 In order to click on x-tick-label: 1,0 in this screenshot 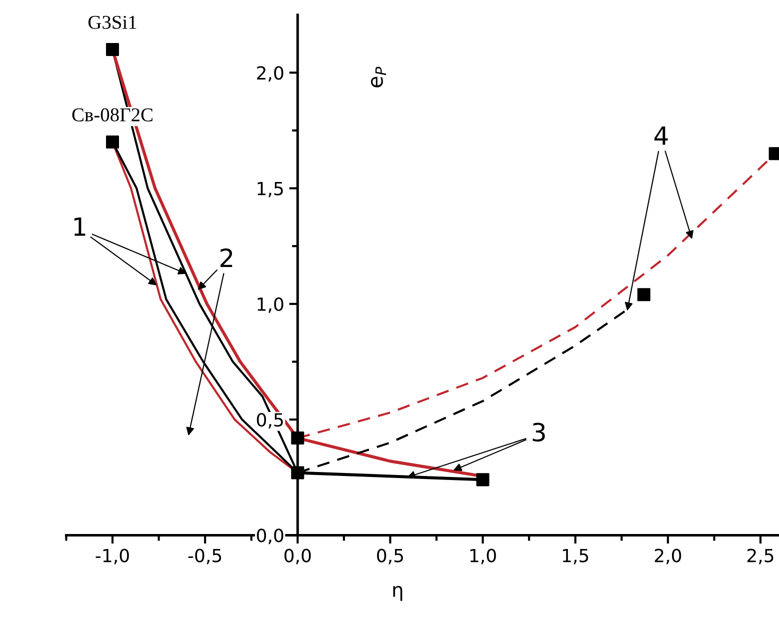, I will do `click(483, 556)`.